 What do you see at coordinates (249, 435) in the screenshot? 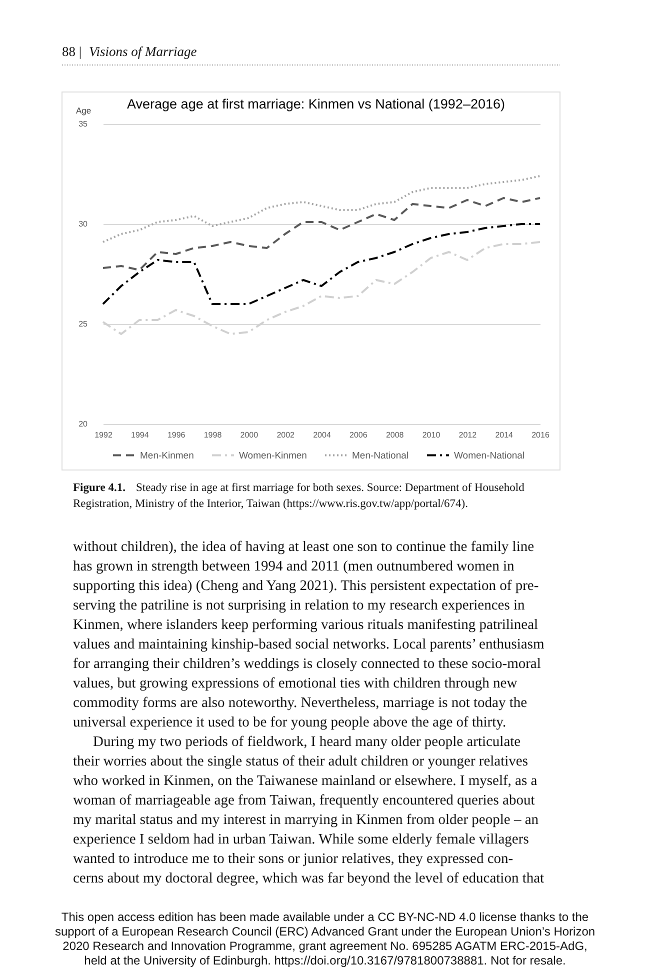
I see `x-tick-label: 2000` at bounding box center [249, 435].